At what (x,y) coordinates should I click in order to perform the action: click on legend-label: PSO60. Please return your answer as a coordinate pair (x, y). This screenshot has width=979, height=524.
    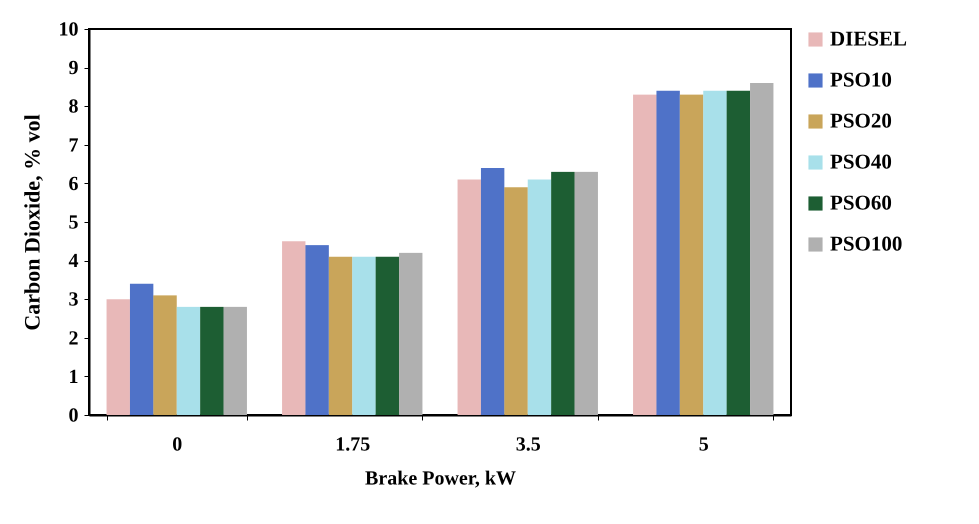
    Looking at the image, I should click on (861, 202).